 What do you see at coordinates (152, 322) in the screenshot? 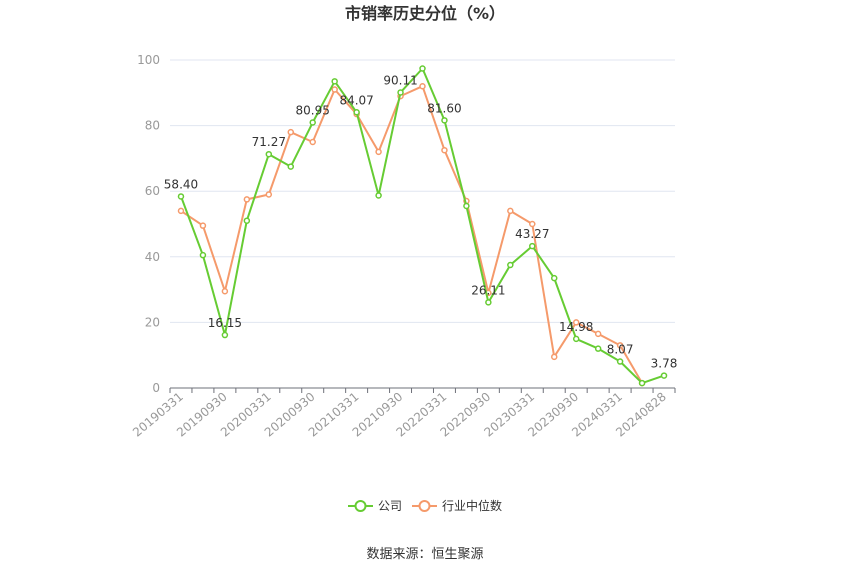
I see `y-tick-label: 20` at bounding box center [152, 322].